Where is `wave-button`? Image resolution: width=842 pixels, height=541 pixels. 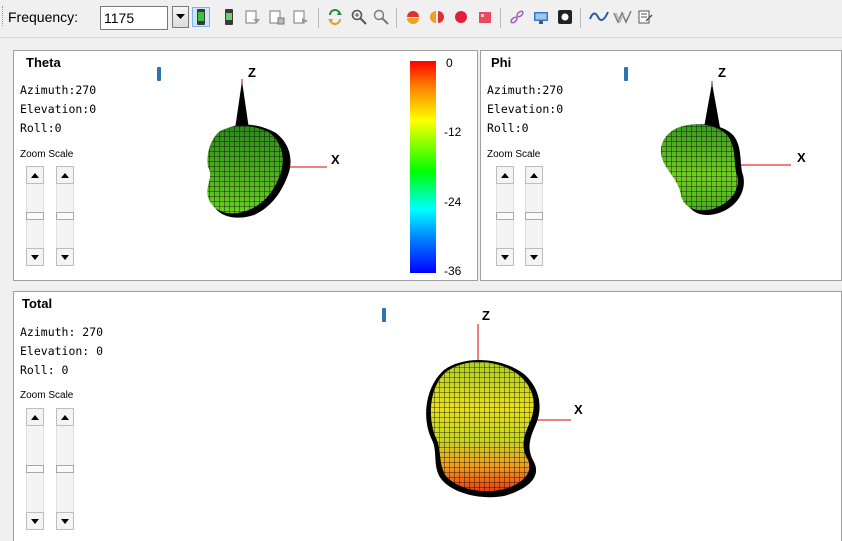
wave-button is located at coordinates (599, 17).